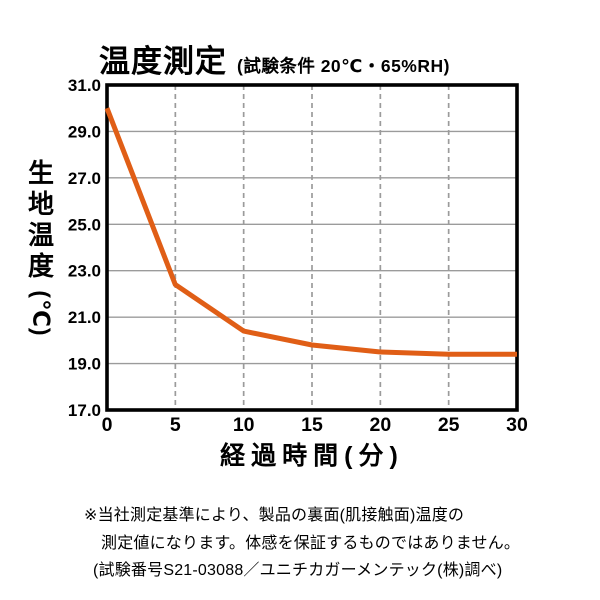  Describe the element at coordinates (449, 425) in the screenshot. I see `x-tick-label: 25` at that location.